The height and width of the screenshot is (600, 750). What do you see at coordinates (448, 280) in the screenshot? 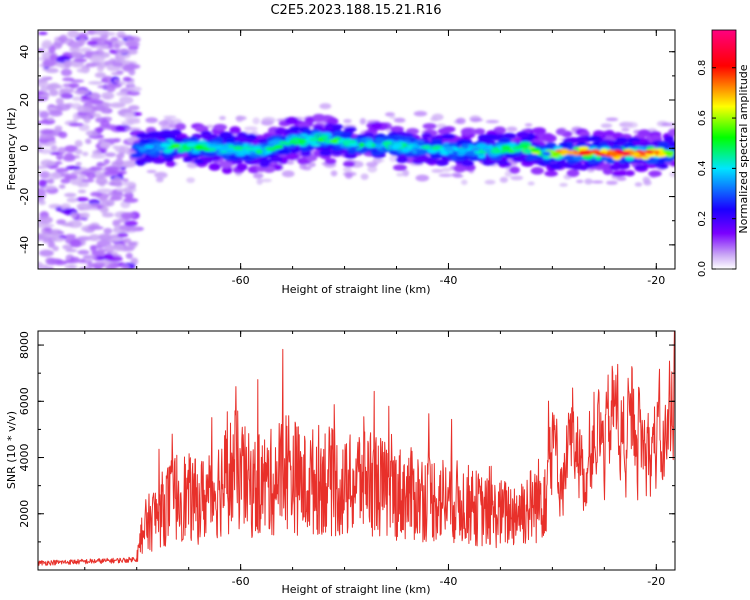
I see `x-tick-label: -40` at bounding box center [448, 280].